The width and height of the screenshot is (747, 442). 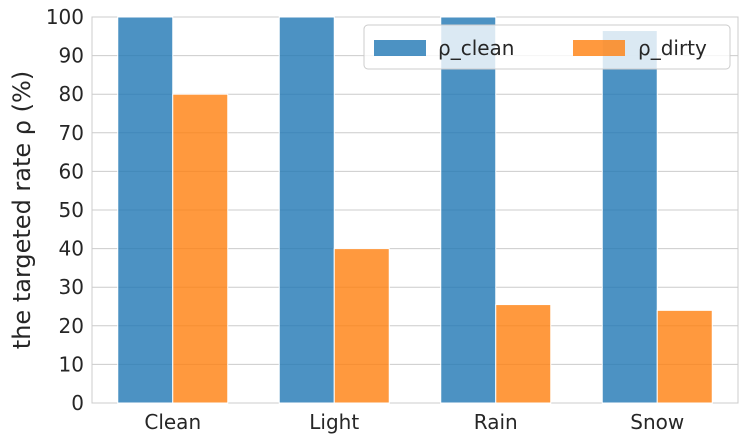 What do you see at coordinates (684, 356) in the screenshot?
I see `bar-dirty-snow` at bounding box center [684, 356].